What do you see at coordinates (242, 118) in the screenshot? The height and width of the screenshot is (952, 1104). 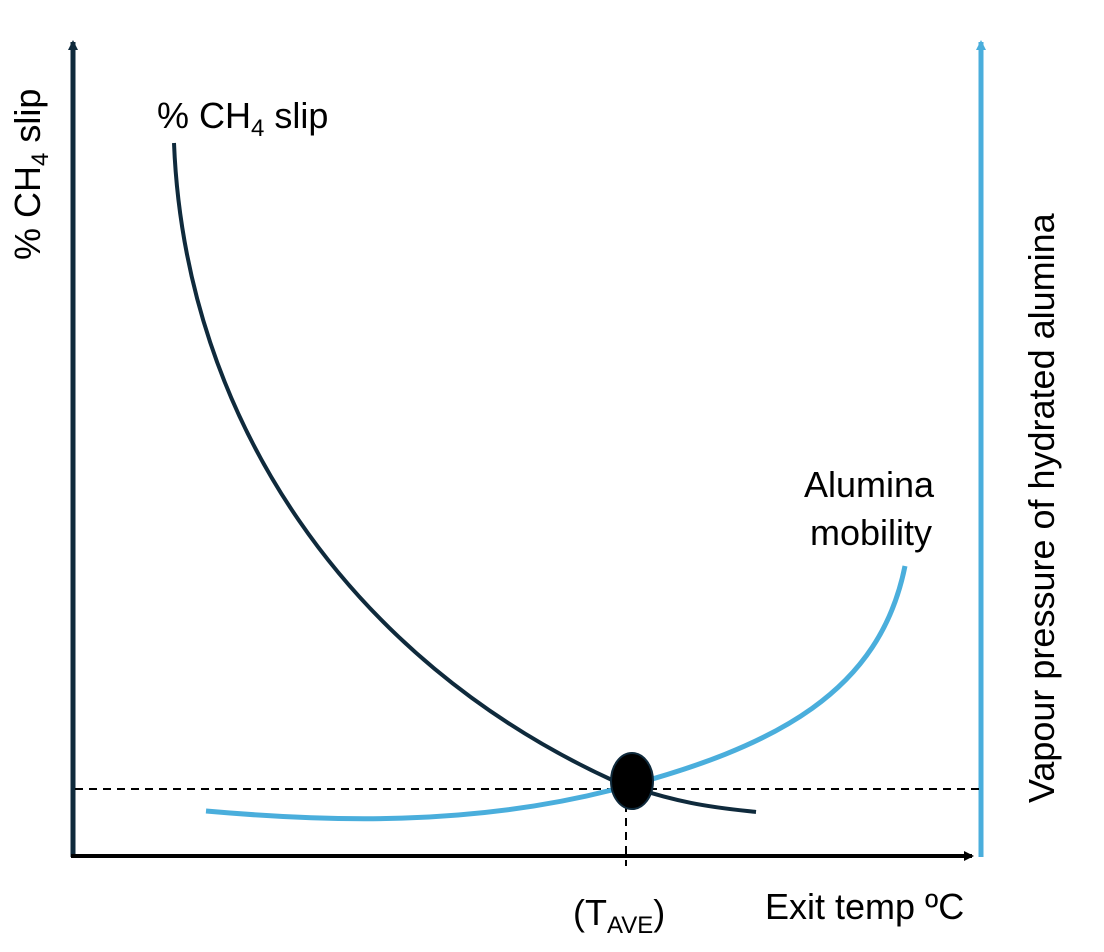 I see `ch4-slip-curve-label: % CH4 slip` at bounding box center [242, 118].